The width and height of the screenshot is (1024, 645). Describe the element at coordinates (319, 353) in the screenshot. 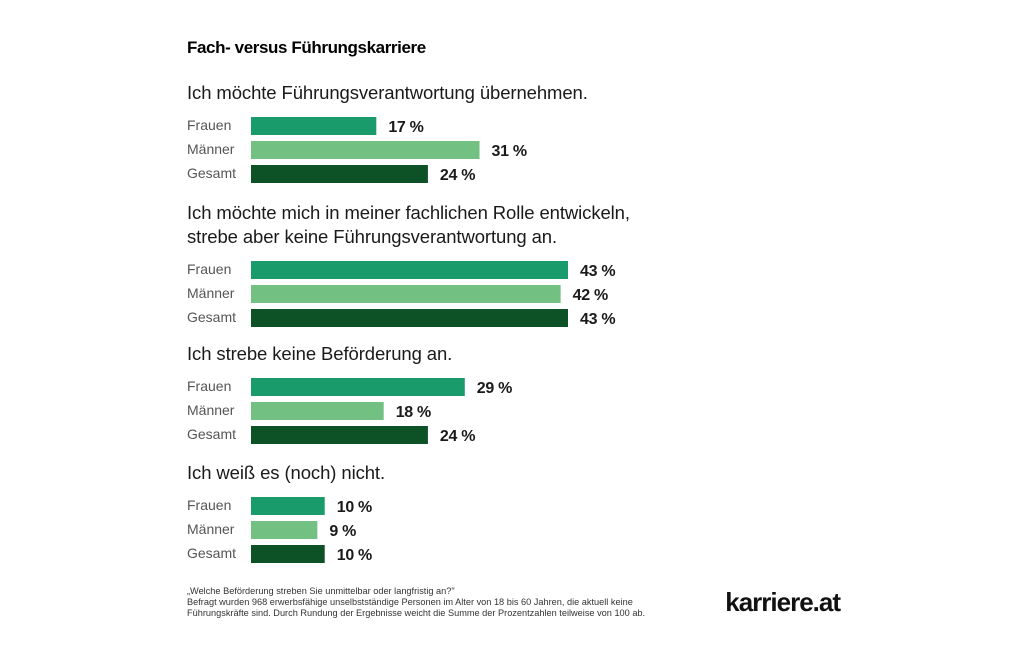

I see `question-title: Ich strebe keine Beförderung an.` at that location.